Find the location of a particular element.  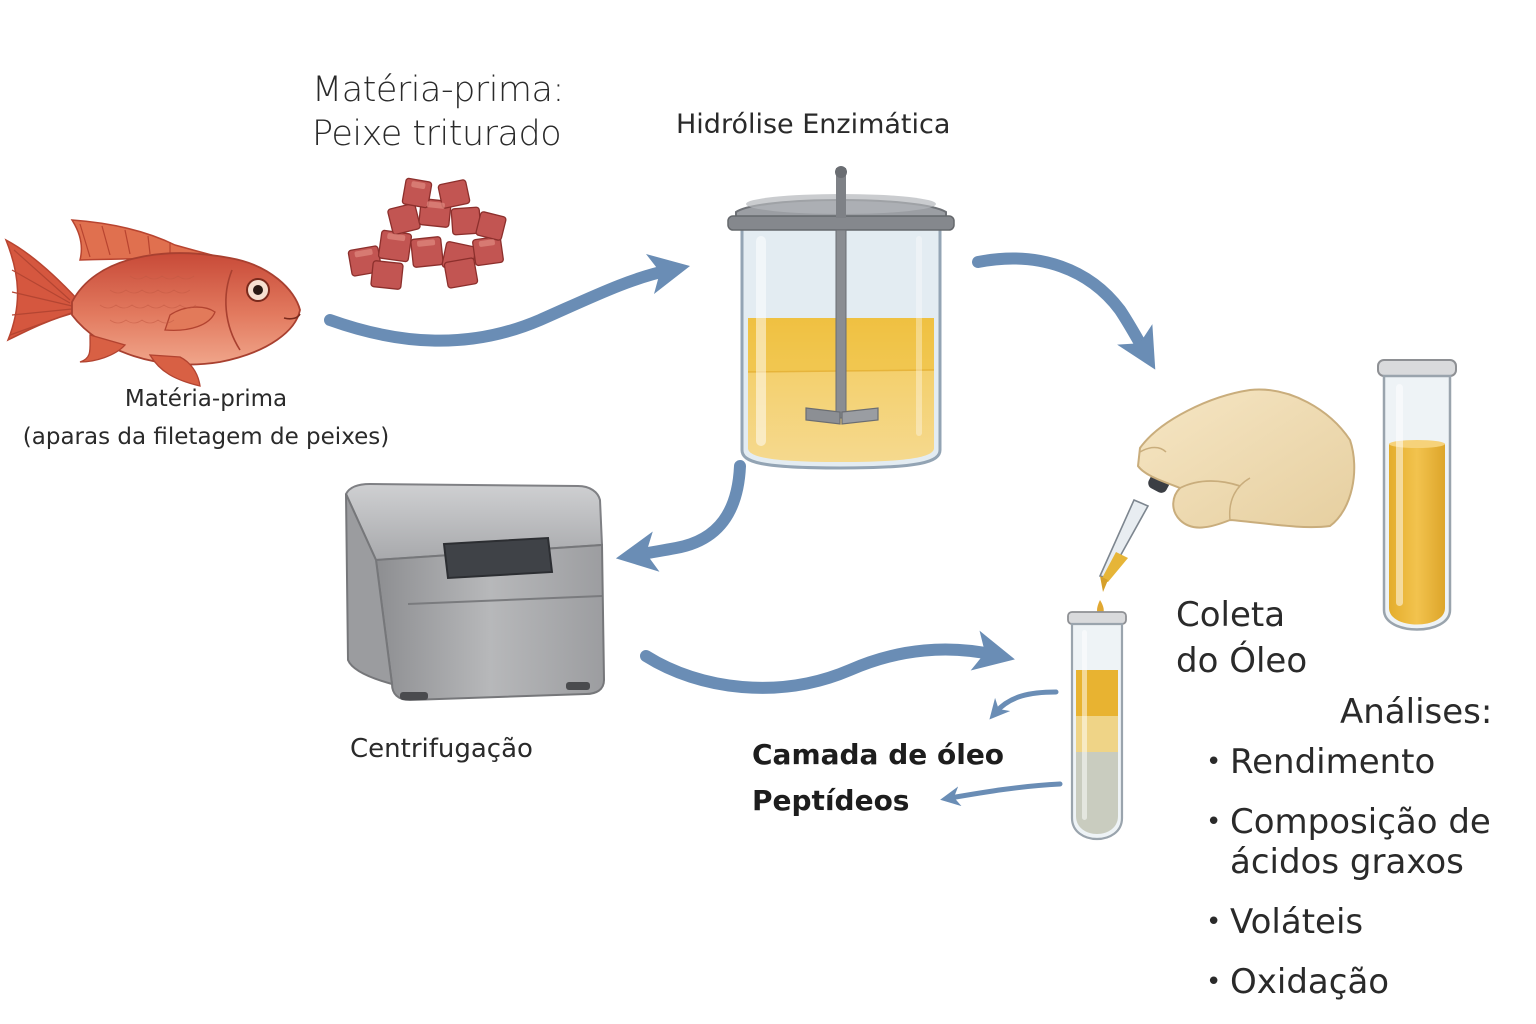

analysis-item-yield: Rendimento is located at coordinates (1348, 762).